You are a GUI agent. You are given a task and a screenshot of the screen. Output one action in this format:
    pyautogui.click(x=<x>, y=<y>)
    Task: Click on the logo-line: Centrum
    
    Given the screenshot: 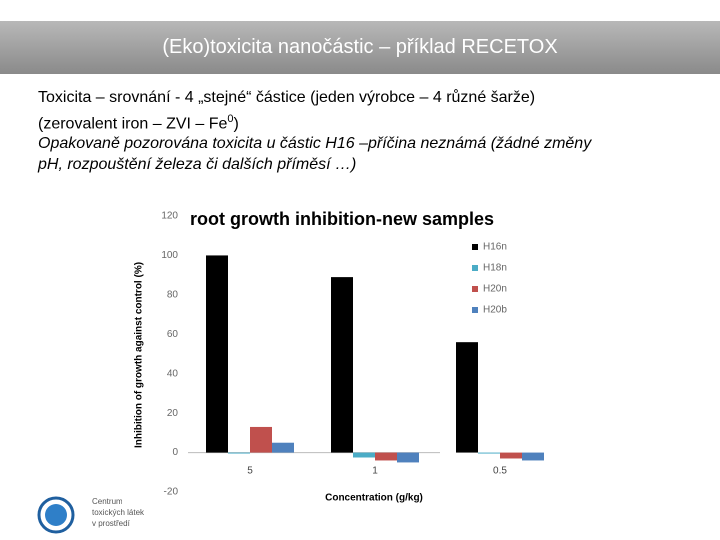 What is the action you would take?
    pyautogui.click(x=107, y=501)
    